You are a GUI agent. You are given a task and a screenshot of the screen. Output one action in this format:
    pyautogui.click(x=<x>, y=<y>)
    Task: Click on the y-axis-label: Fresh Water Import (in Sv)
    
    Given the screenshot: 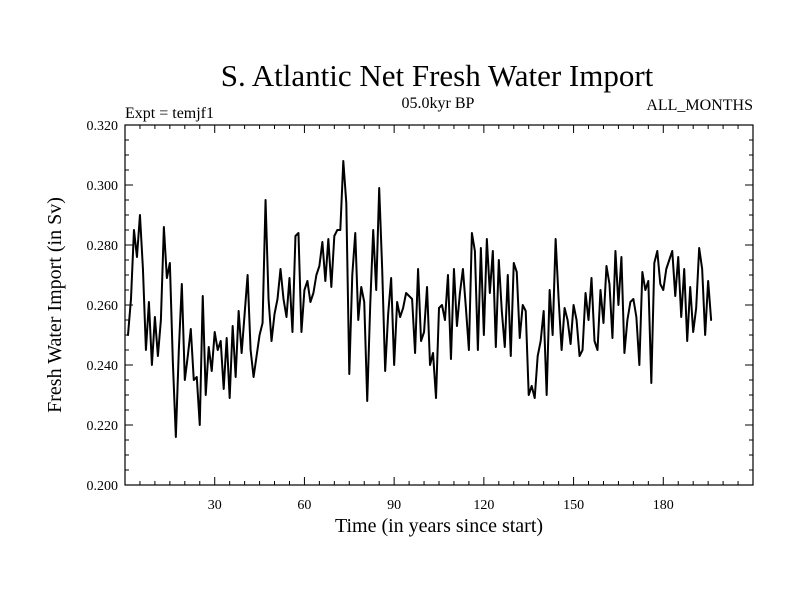 What is the action you would take?
    pyautogui.click(x=55, y=305)
    